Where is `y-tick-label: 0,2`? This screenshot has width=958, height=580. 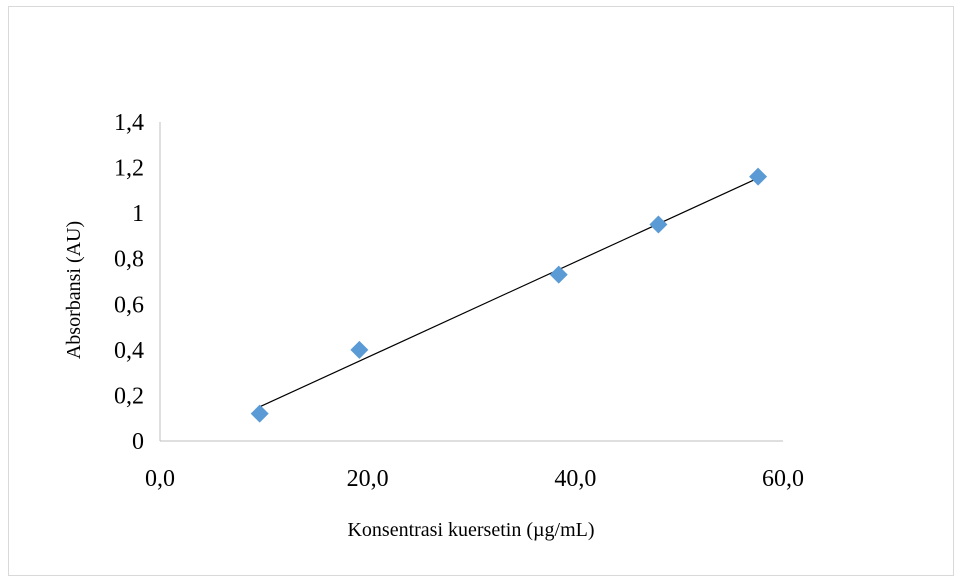
y-tick-label: 0,2 is located at coordinates (129, 396).